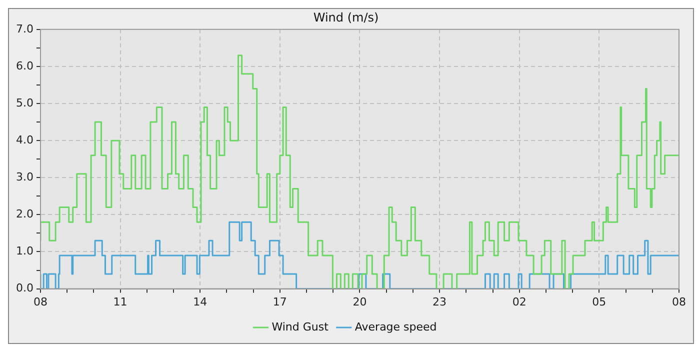  I want to click on x-tick-label: 11, so click(120, 301).